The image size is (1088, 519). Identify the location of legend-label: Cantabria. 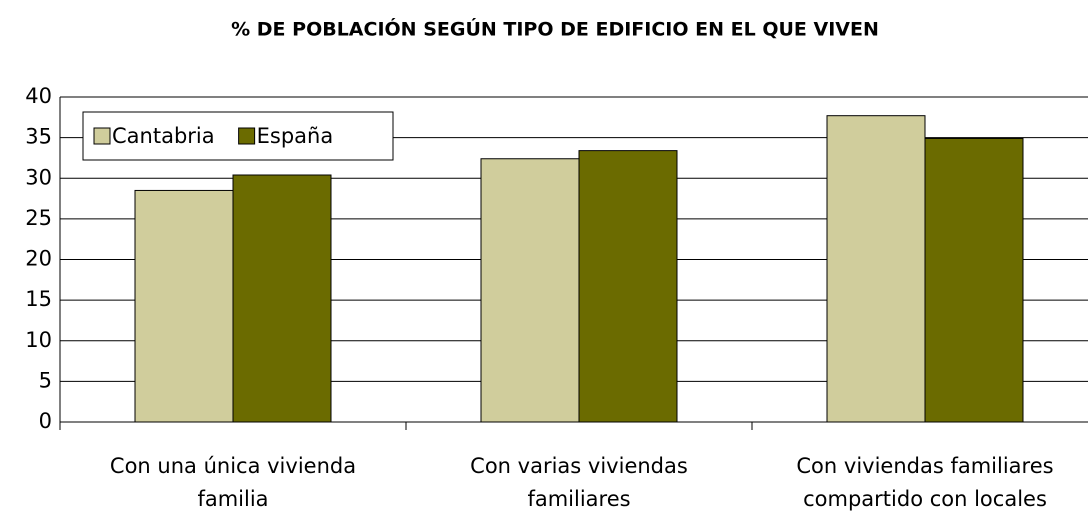
(163, 136).